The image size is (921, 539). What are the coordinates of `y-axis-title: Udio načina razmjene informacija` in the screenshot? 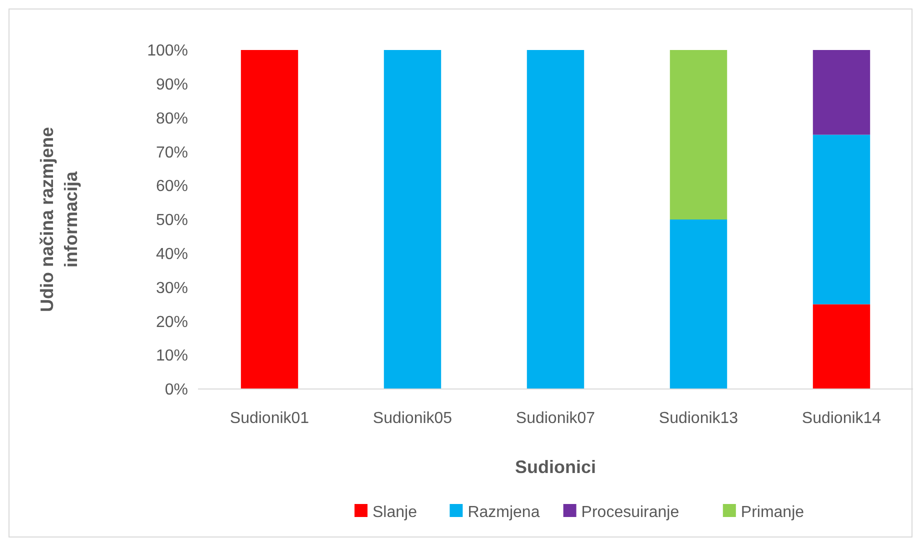 It's located at (59, 219).